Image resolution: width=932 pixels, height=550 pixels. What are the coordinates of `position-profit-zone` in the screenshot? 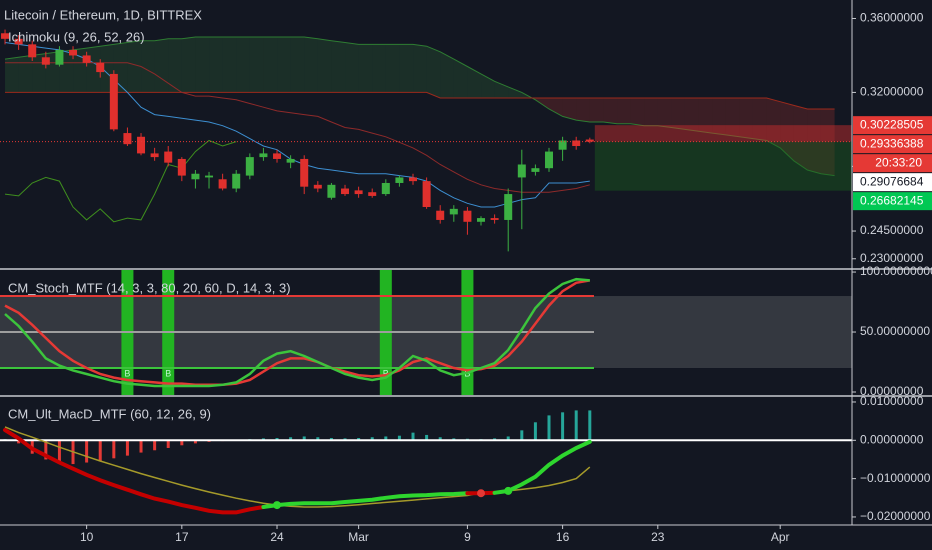 It's located at (723, 166).